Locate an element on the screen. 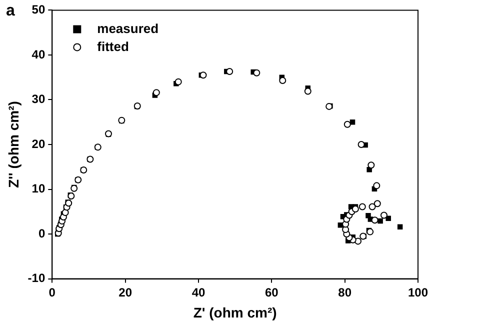  legend-label: measured is located at coordinates (128, 28).